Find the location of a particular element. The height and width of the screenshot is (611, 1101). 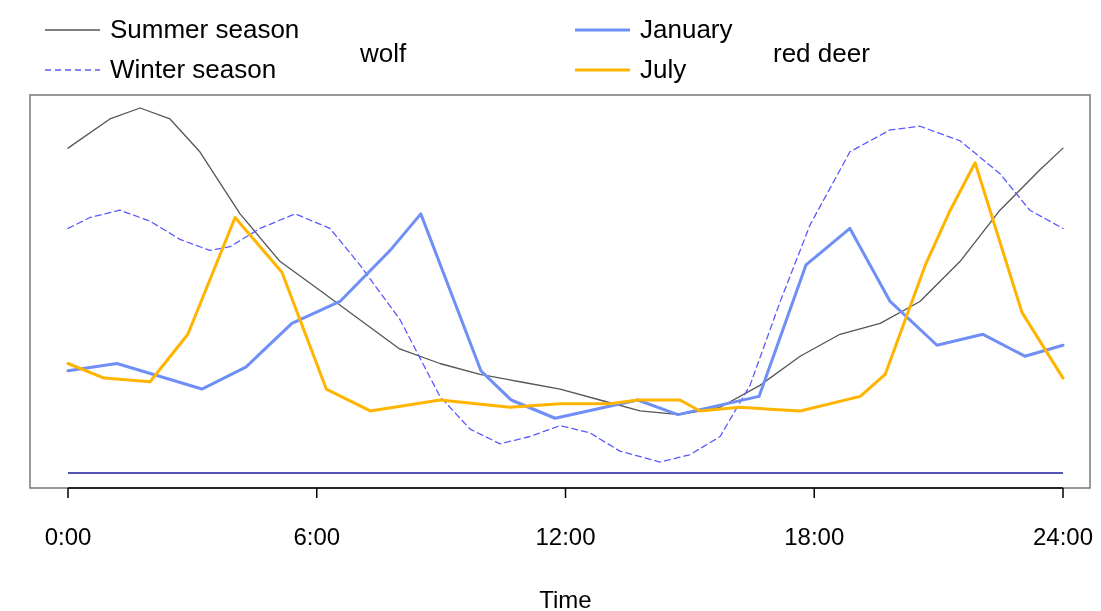

text: wolf is located at coordinates (383, 53).